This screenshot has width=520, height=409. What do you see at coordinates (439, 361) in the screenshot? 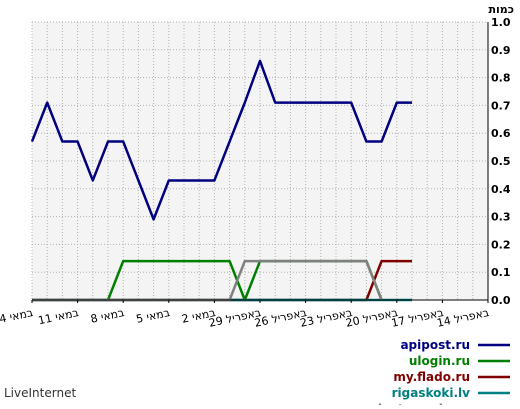
I see `legend-label: ulogin.ru` at bounding box center [439, 361].